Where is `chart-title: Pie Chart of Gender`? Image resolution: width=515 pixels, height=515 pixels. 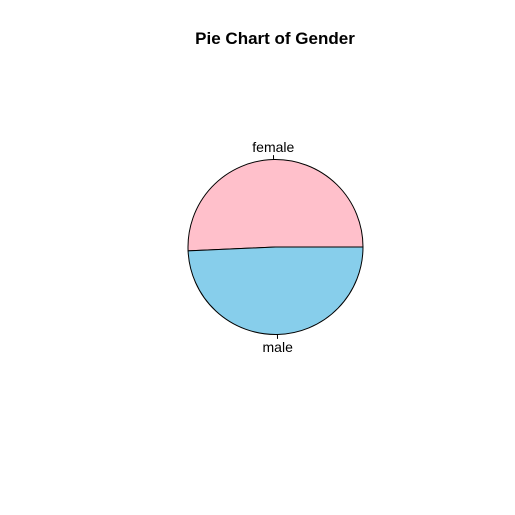 chart-title: Pie Chart of Gender is located at coordinates (275, 38).